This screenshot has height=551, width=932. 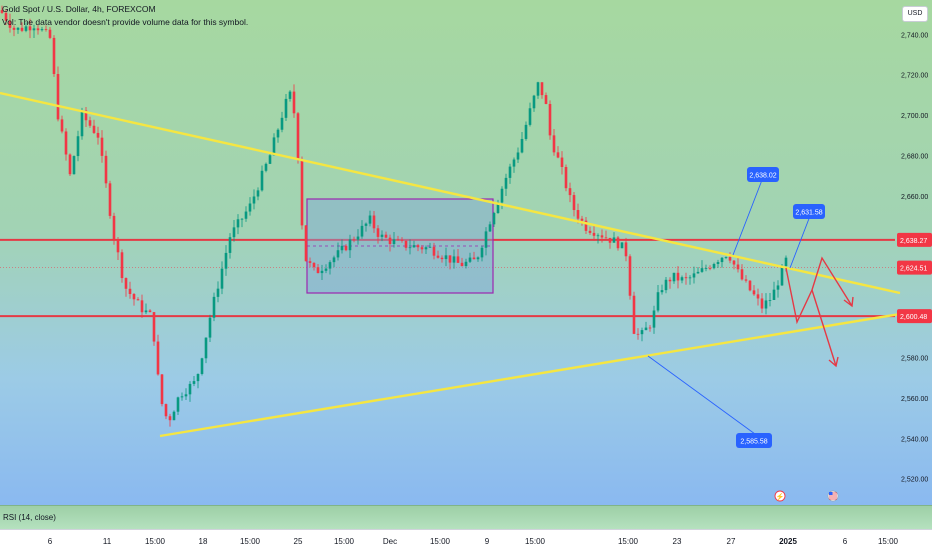 What do you see at coordinates (913, 269) in the screenshot?
I see `price-axis-badge-text: 2,624.51` at bounding box center [913, 269].